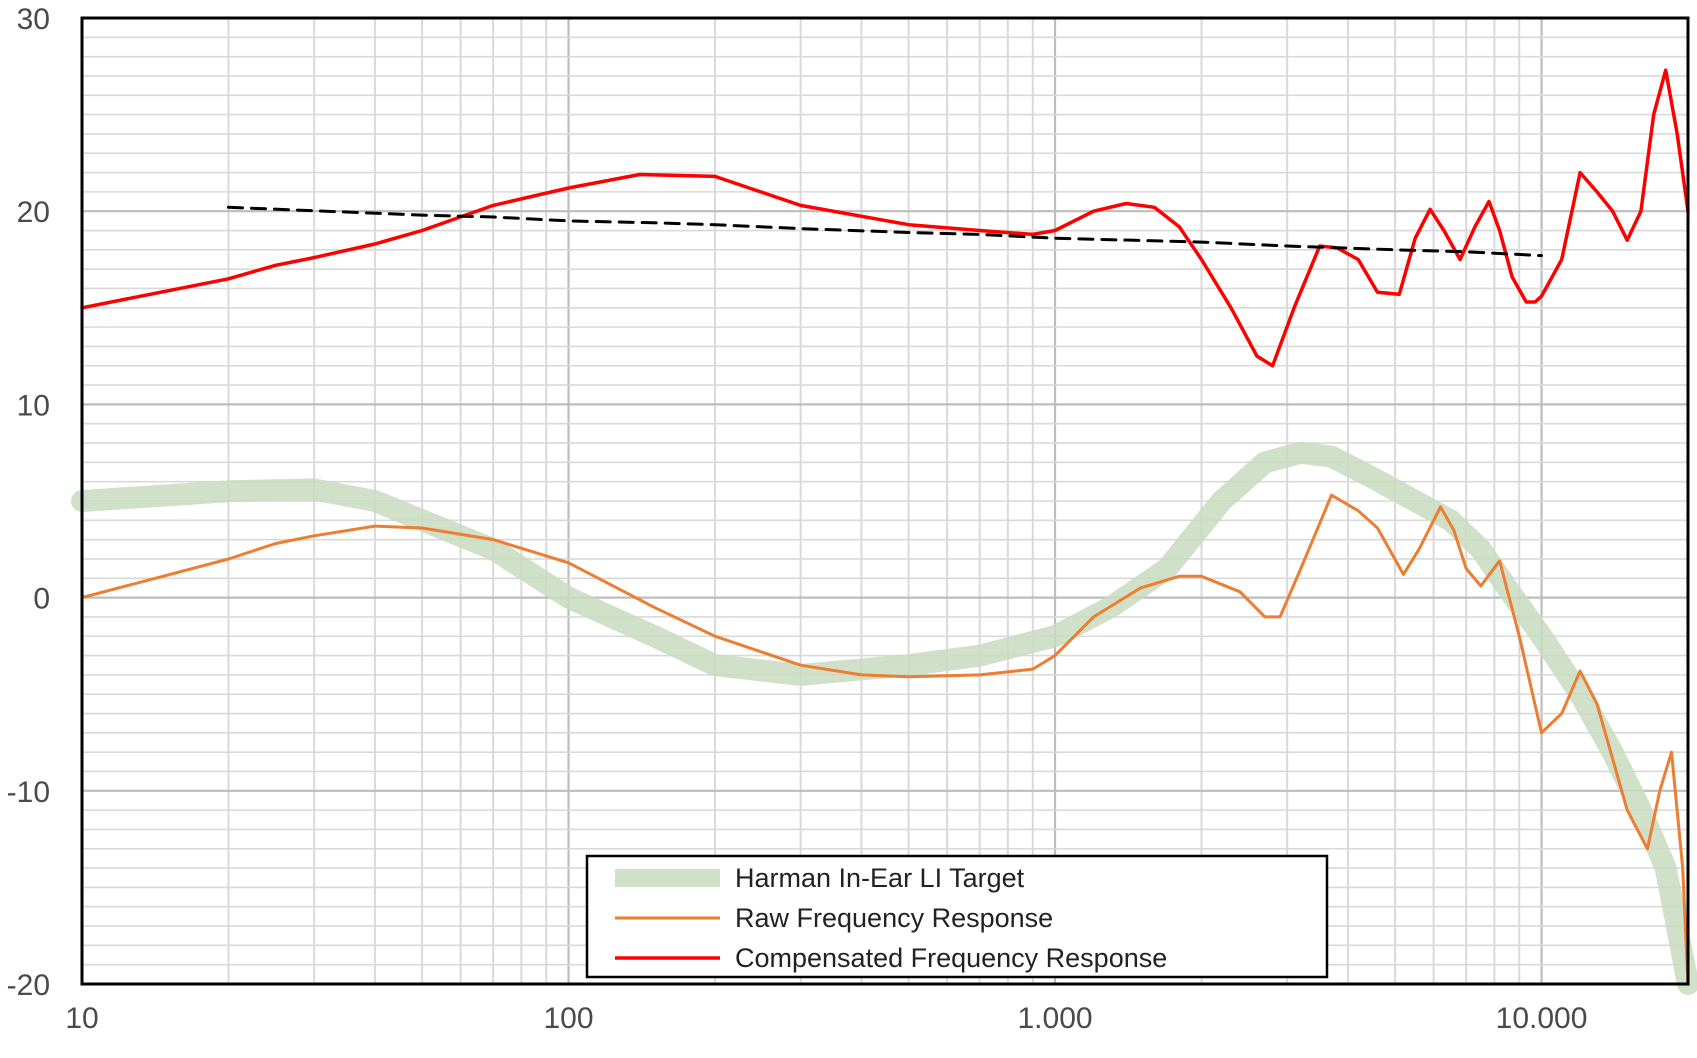 This screenshot has width=1697, height=1058. I want to click on x-tick-label: 10.000, so click(1542, 1018).